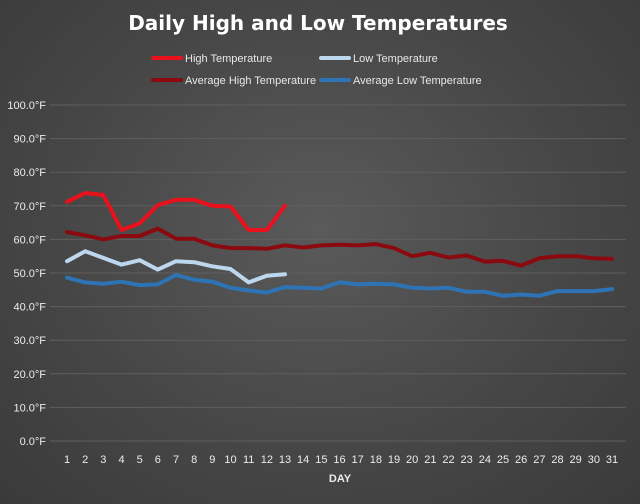 The width and height of the screenshot is (640, 504). Describe the element at coordinates (176, 460) in the screenshot. I see `x-tick-label: 7` at that location.